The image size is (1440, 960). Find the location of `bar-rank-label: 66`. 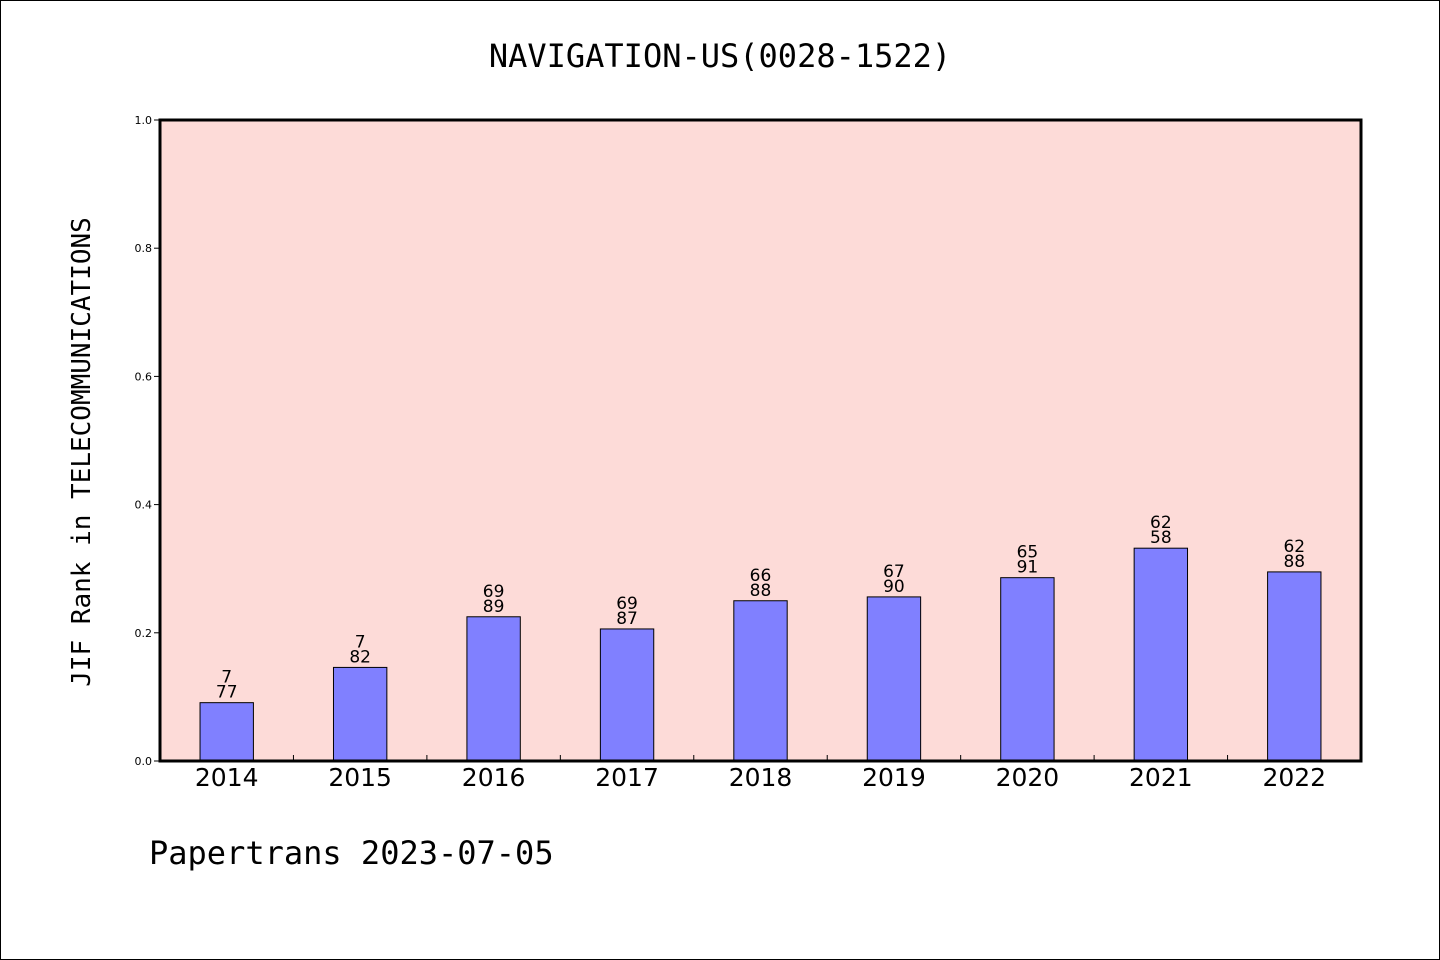

bar-rank-label: 66 is located at coordinates (761, 576).